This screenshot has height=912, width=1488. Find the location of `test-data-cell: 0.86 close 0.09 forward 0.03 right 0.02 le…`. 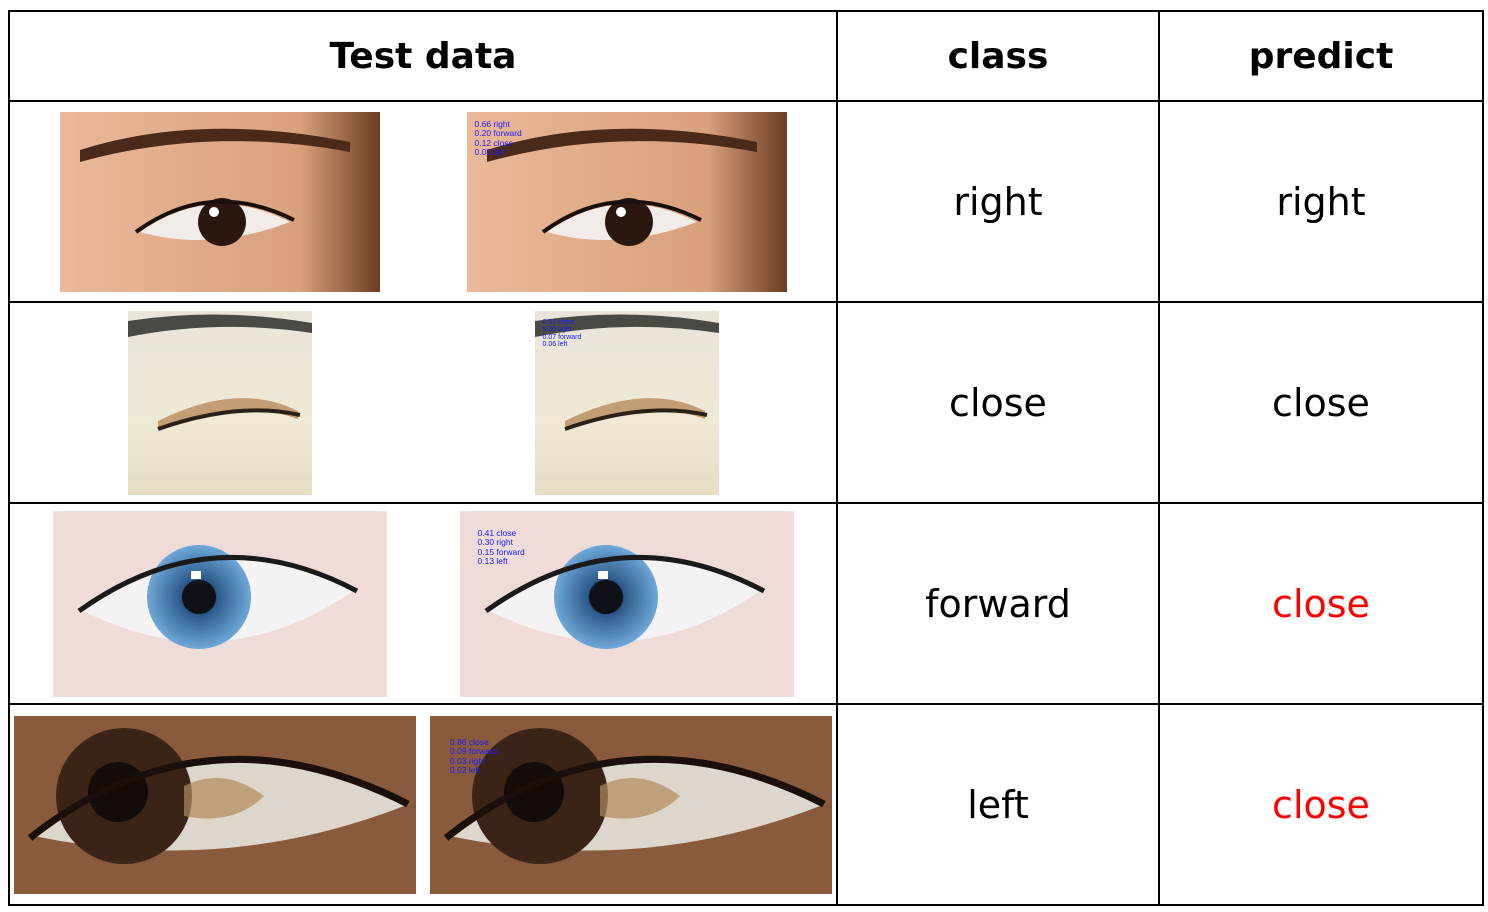

test-data-cell: 0.86 close 0.09 forward 0.03 right 0.02 le… is located at coordinates (423, 804).